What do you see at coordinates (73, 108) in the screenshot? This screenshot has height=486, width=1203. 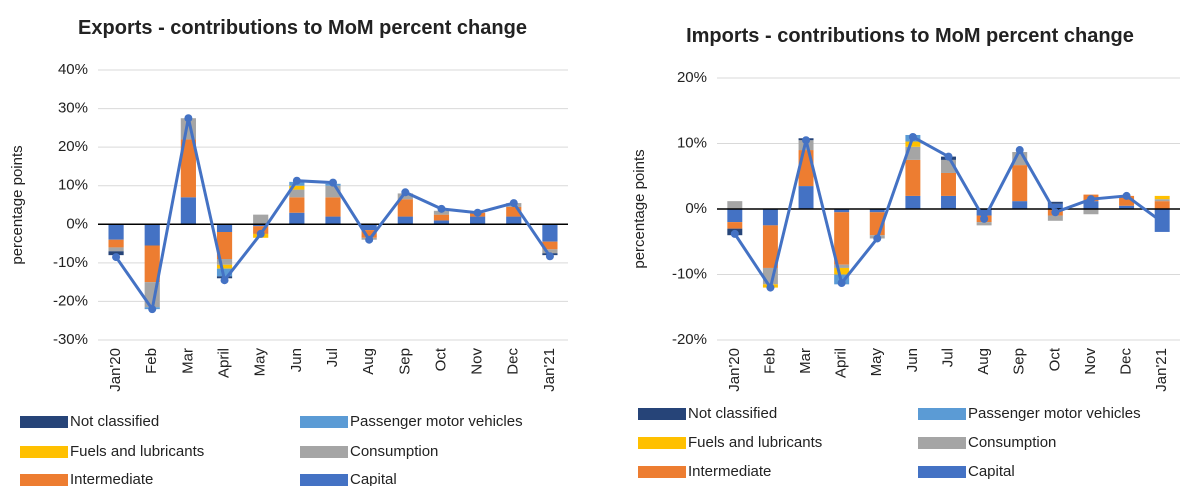 I see `y-tick-label: 30%` at bounding box center [73, 108].